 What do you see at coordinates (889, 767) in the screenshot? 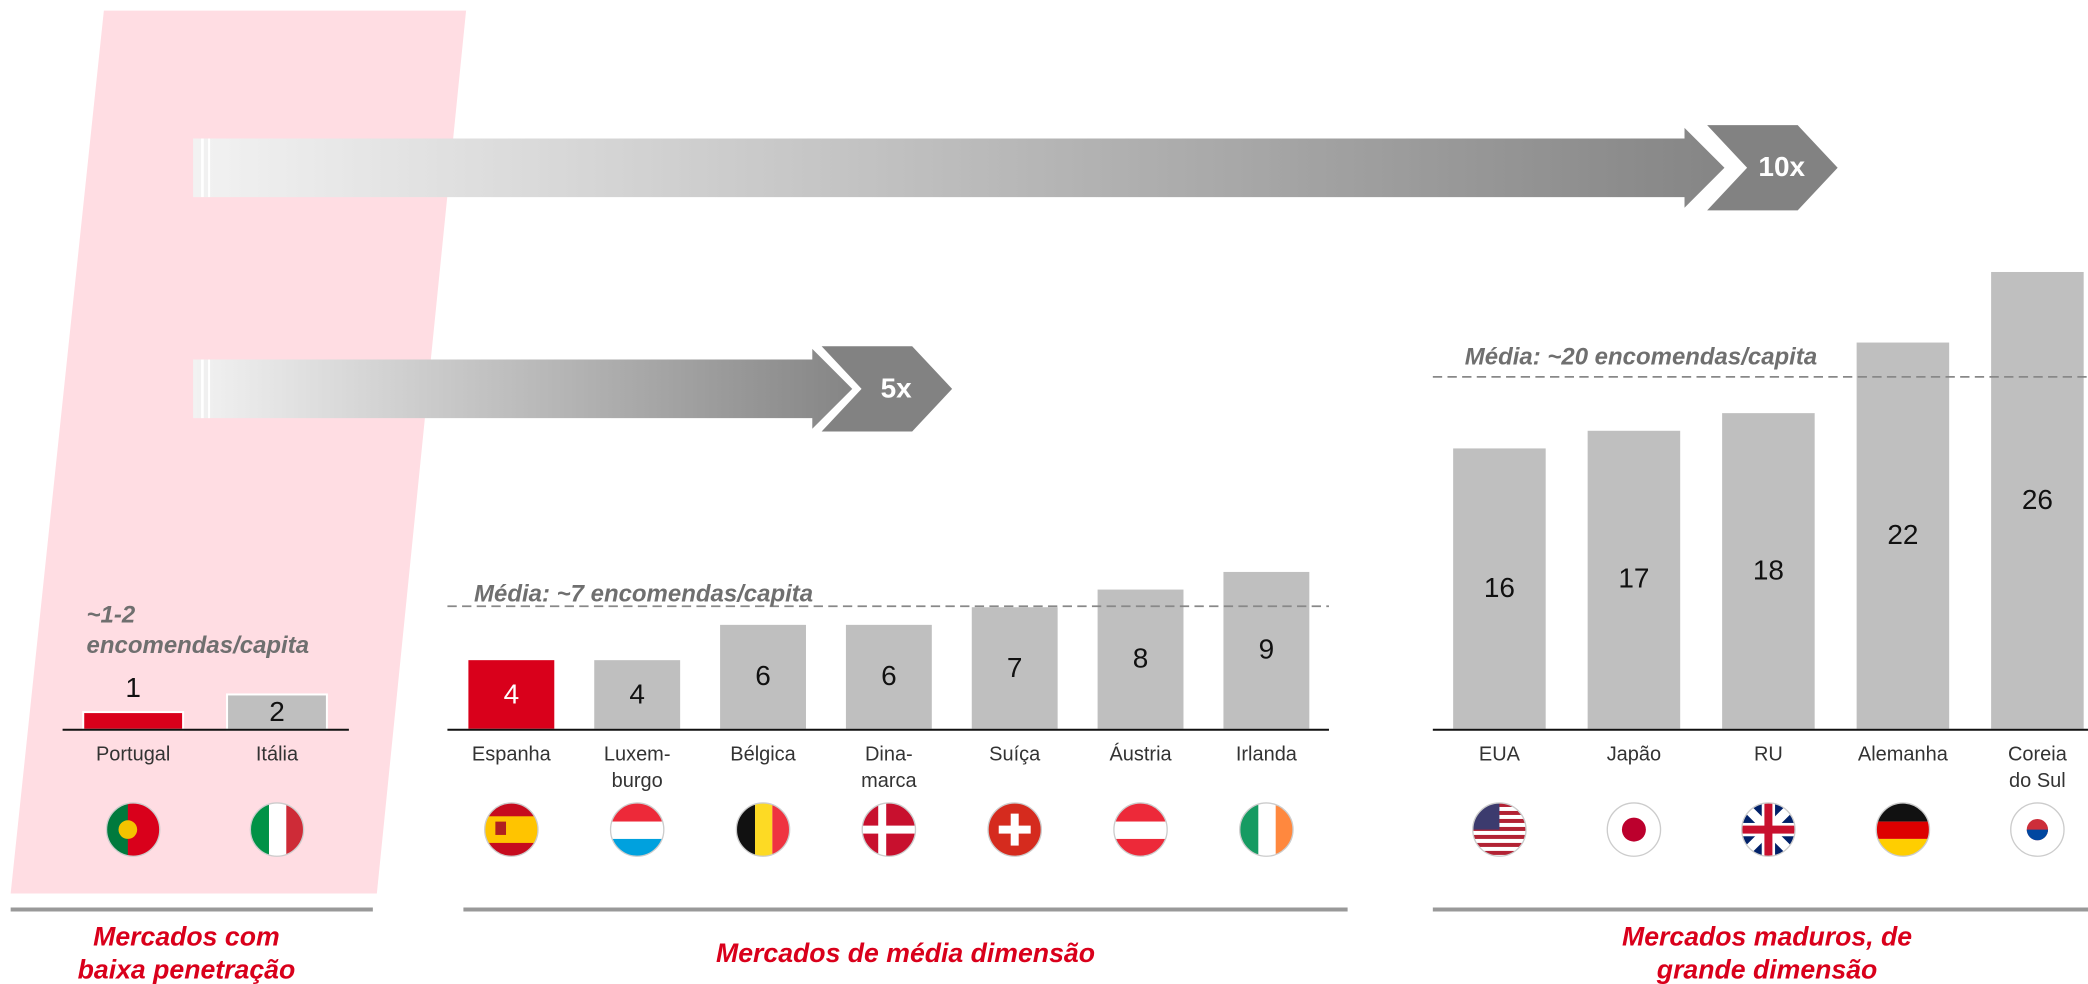
I see `category-label: Dina- marca` at bounding box center [889, 767].